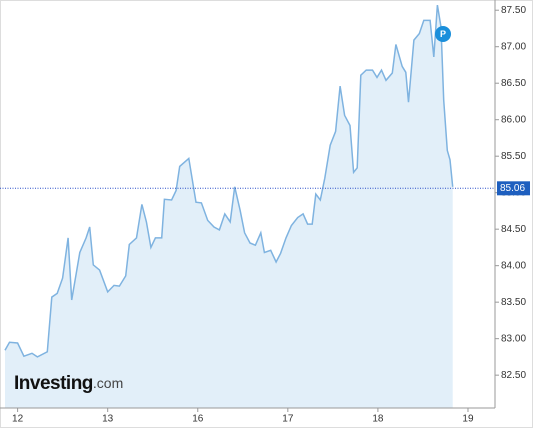  Describe the element at coordinates (513, 265) in the screenshot. I see `y-tick-label: 84.00` at that location.